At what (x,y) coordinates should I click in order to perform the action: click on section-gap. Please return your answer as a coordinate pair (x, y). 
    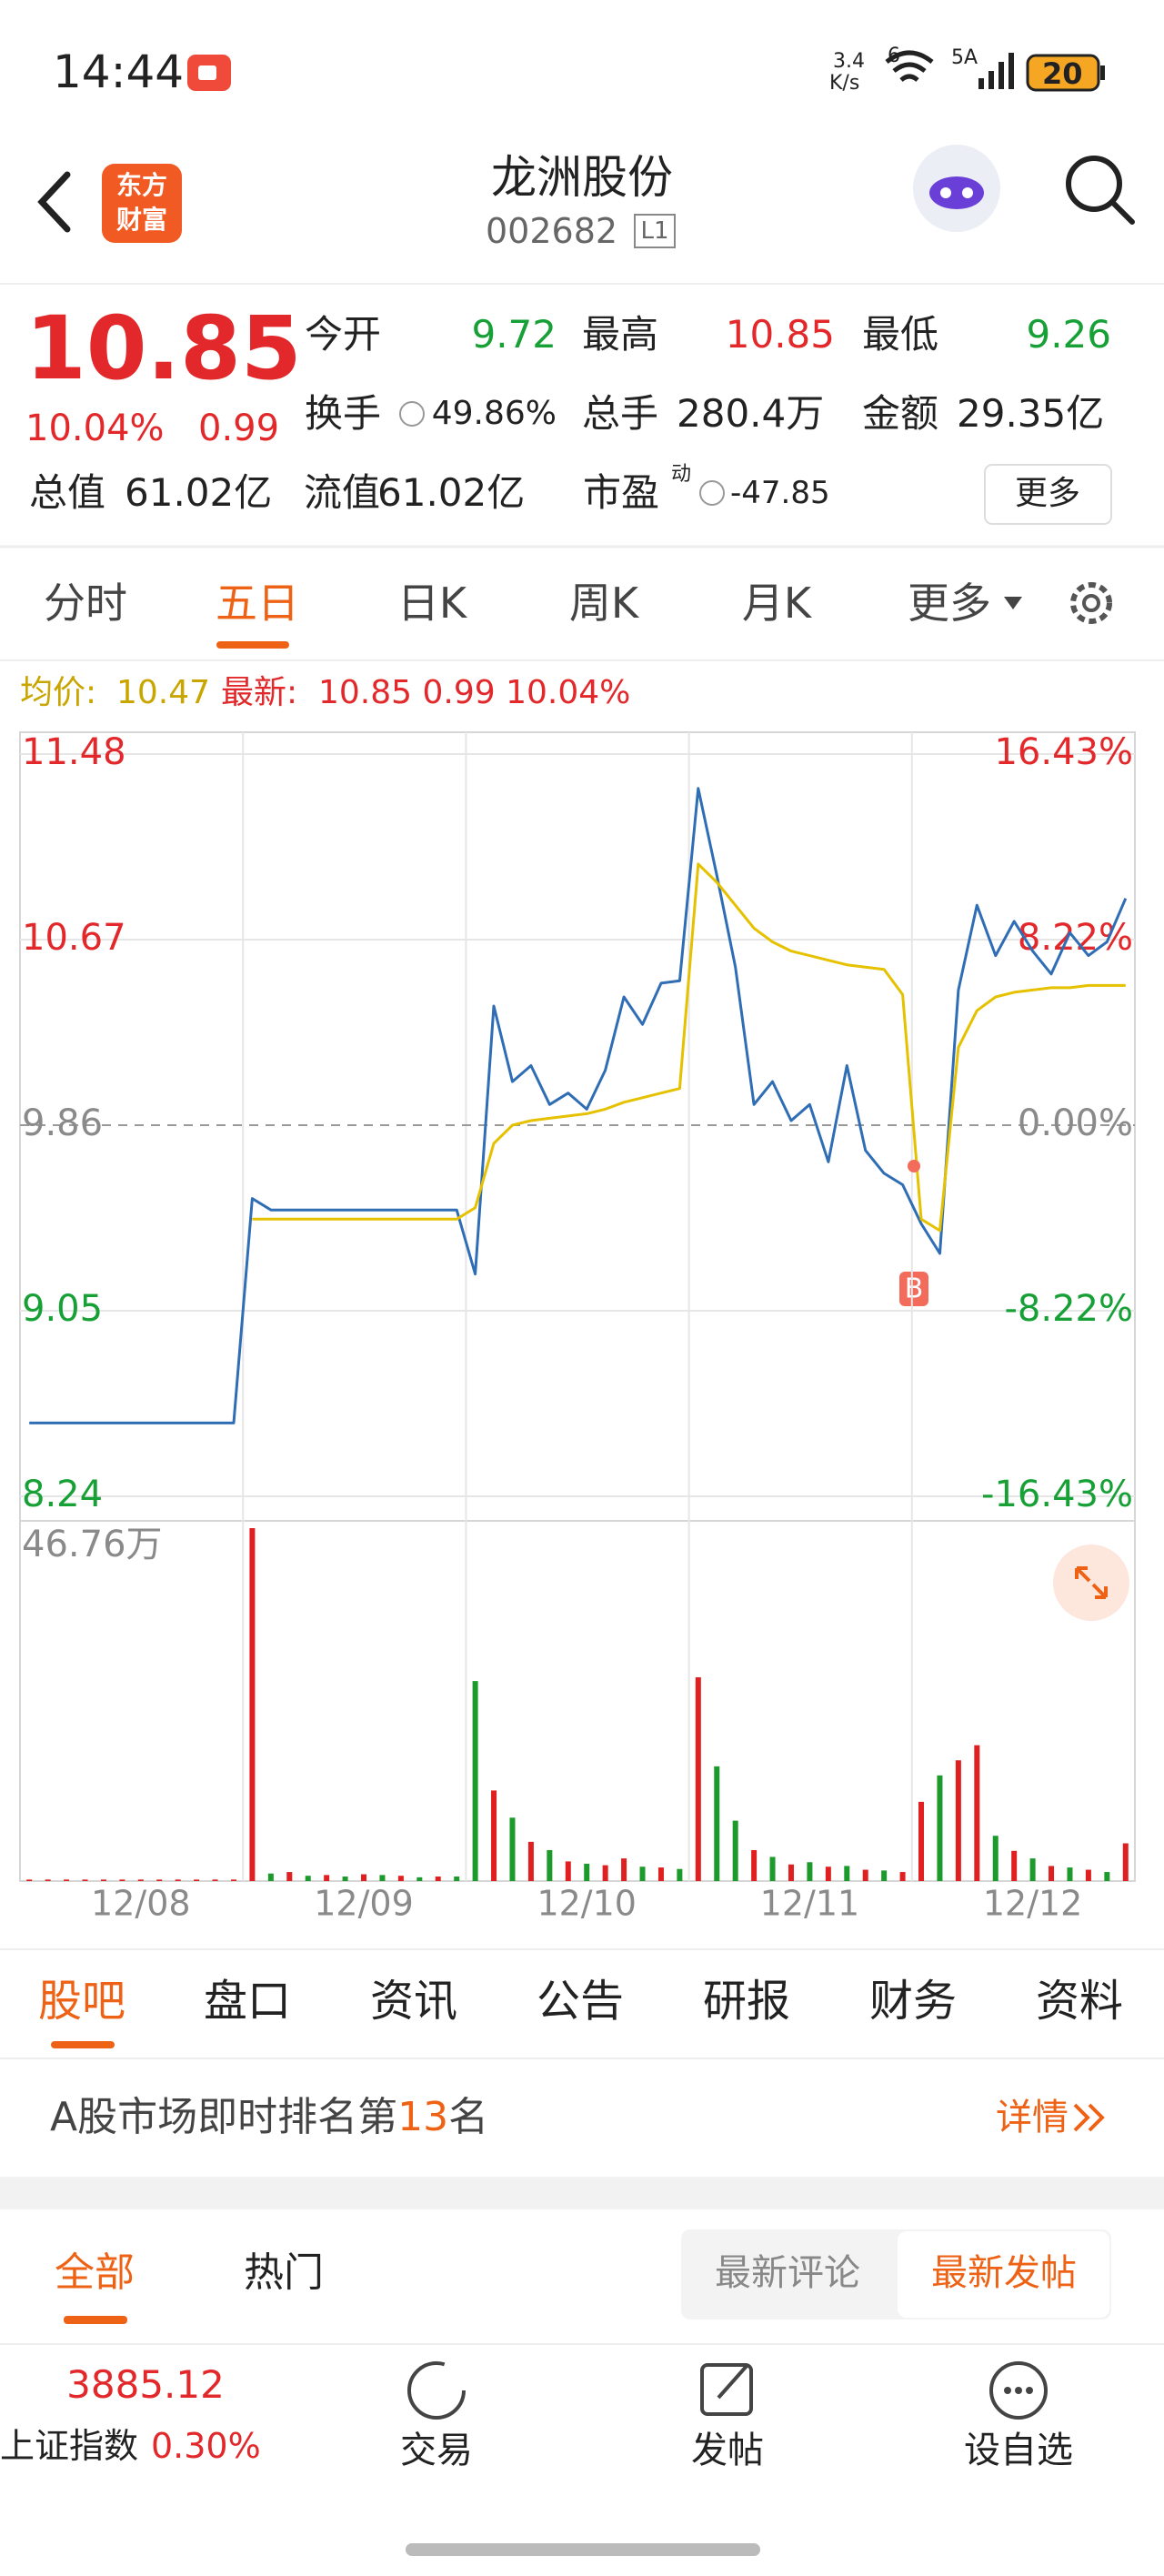
    Looking at the image, I should click on (582, 2193).